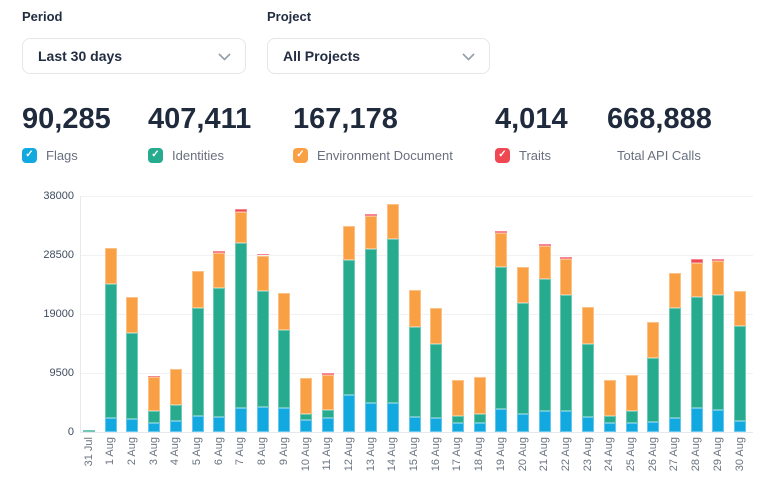 The height and width of the screenshot is (501, 780). Describe the element at coordinates (66, 133) in the screenshot. I see `stat-flags: 90,285 ✓ Flags` at that location.